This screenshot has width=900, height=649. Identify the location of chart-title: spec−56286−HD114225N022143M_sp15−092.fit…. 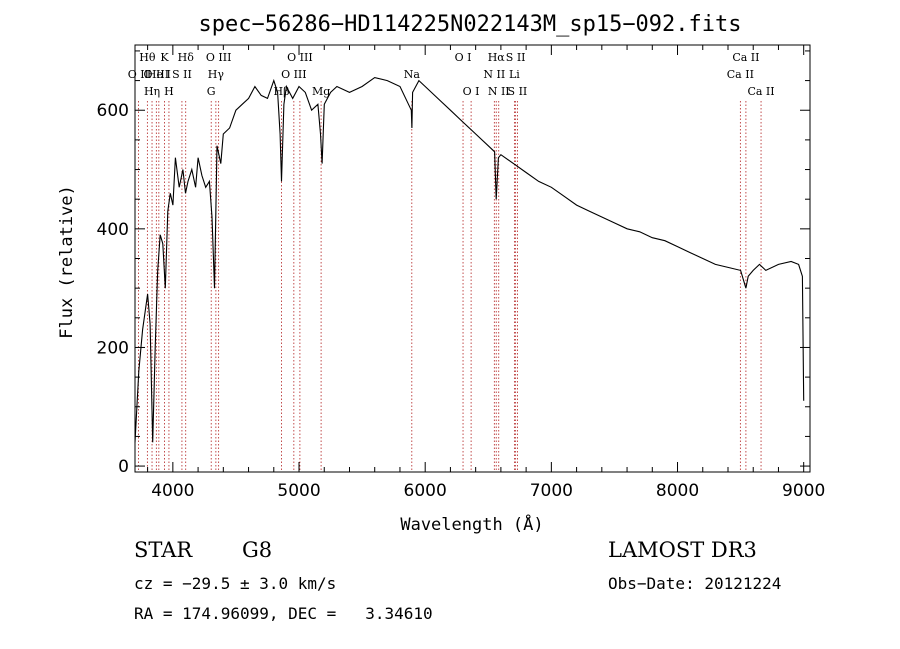
(469, 24).